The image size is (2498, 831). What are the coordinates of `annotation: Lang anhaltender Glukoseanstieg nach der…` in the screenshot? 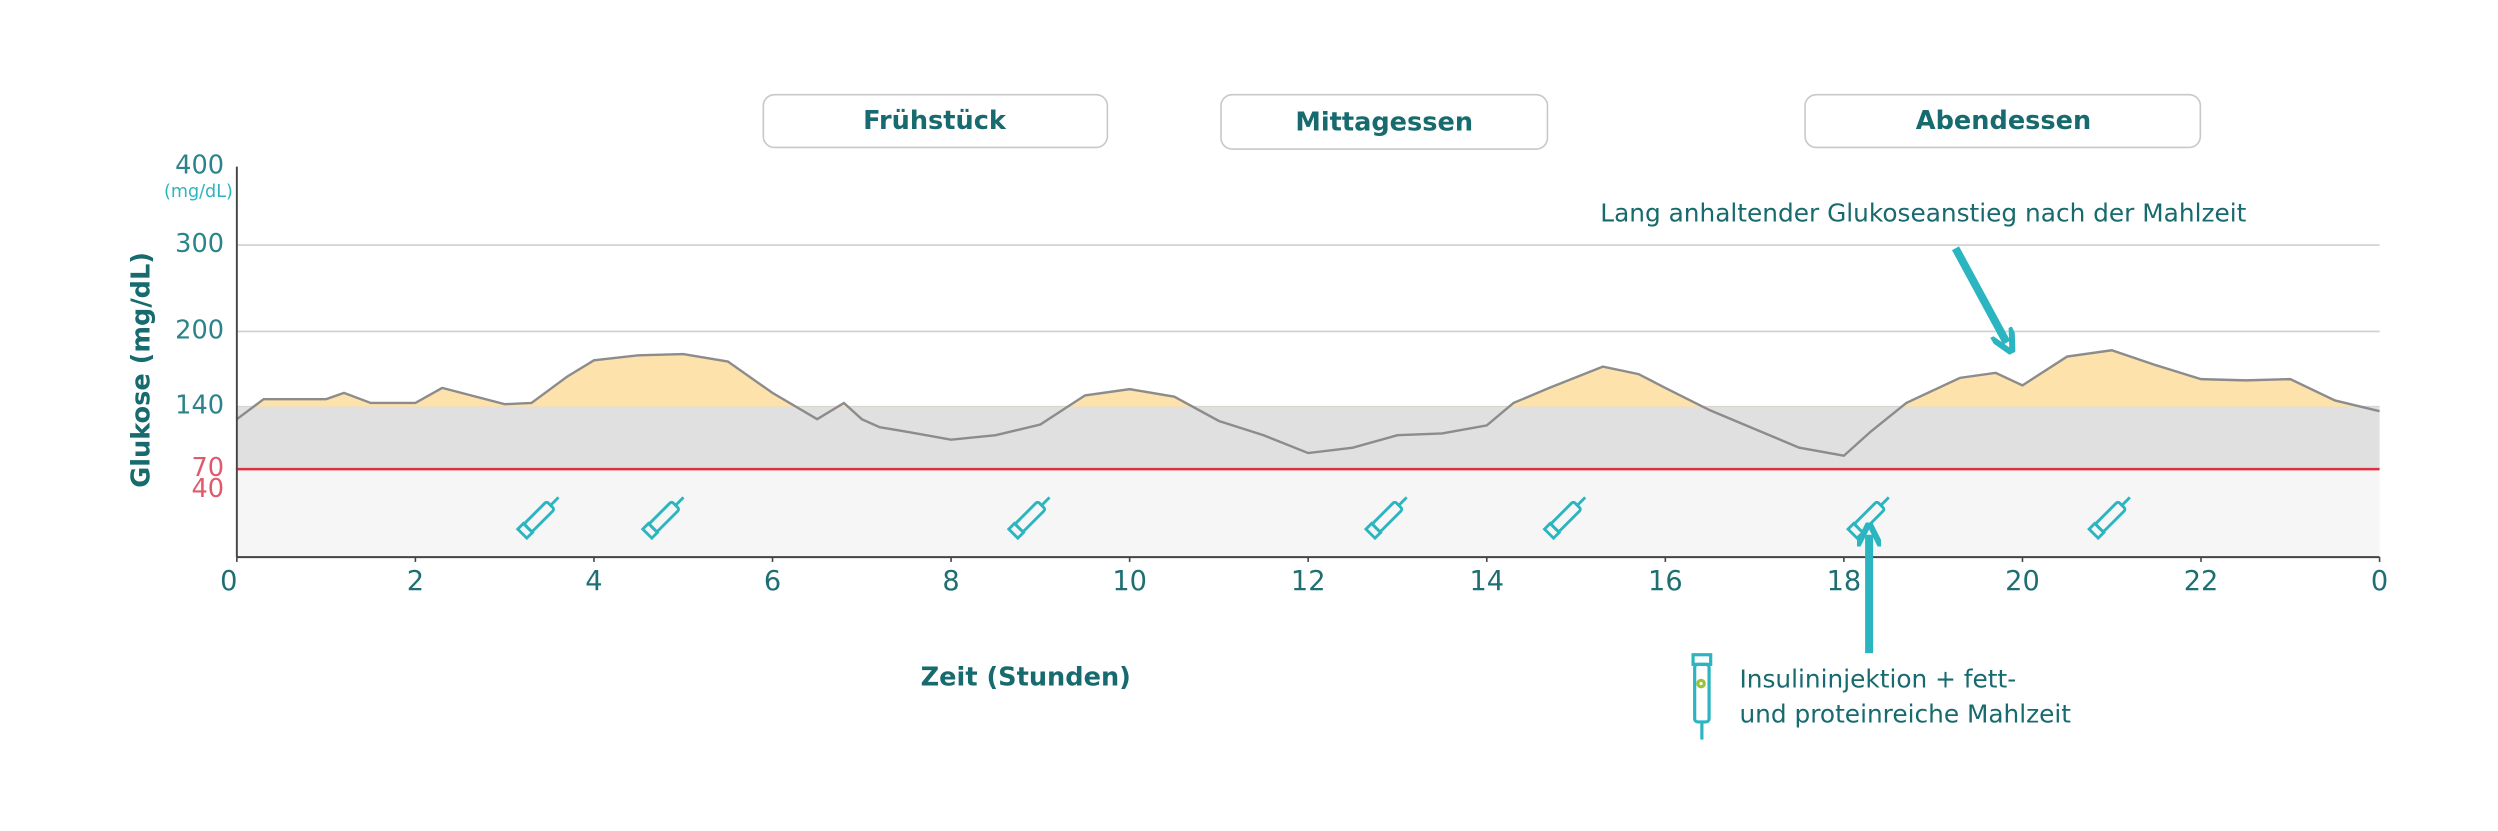 It's located at (1923, 213).